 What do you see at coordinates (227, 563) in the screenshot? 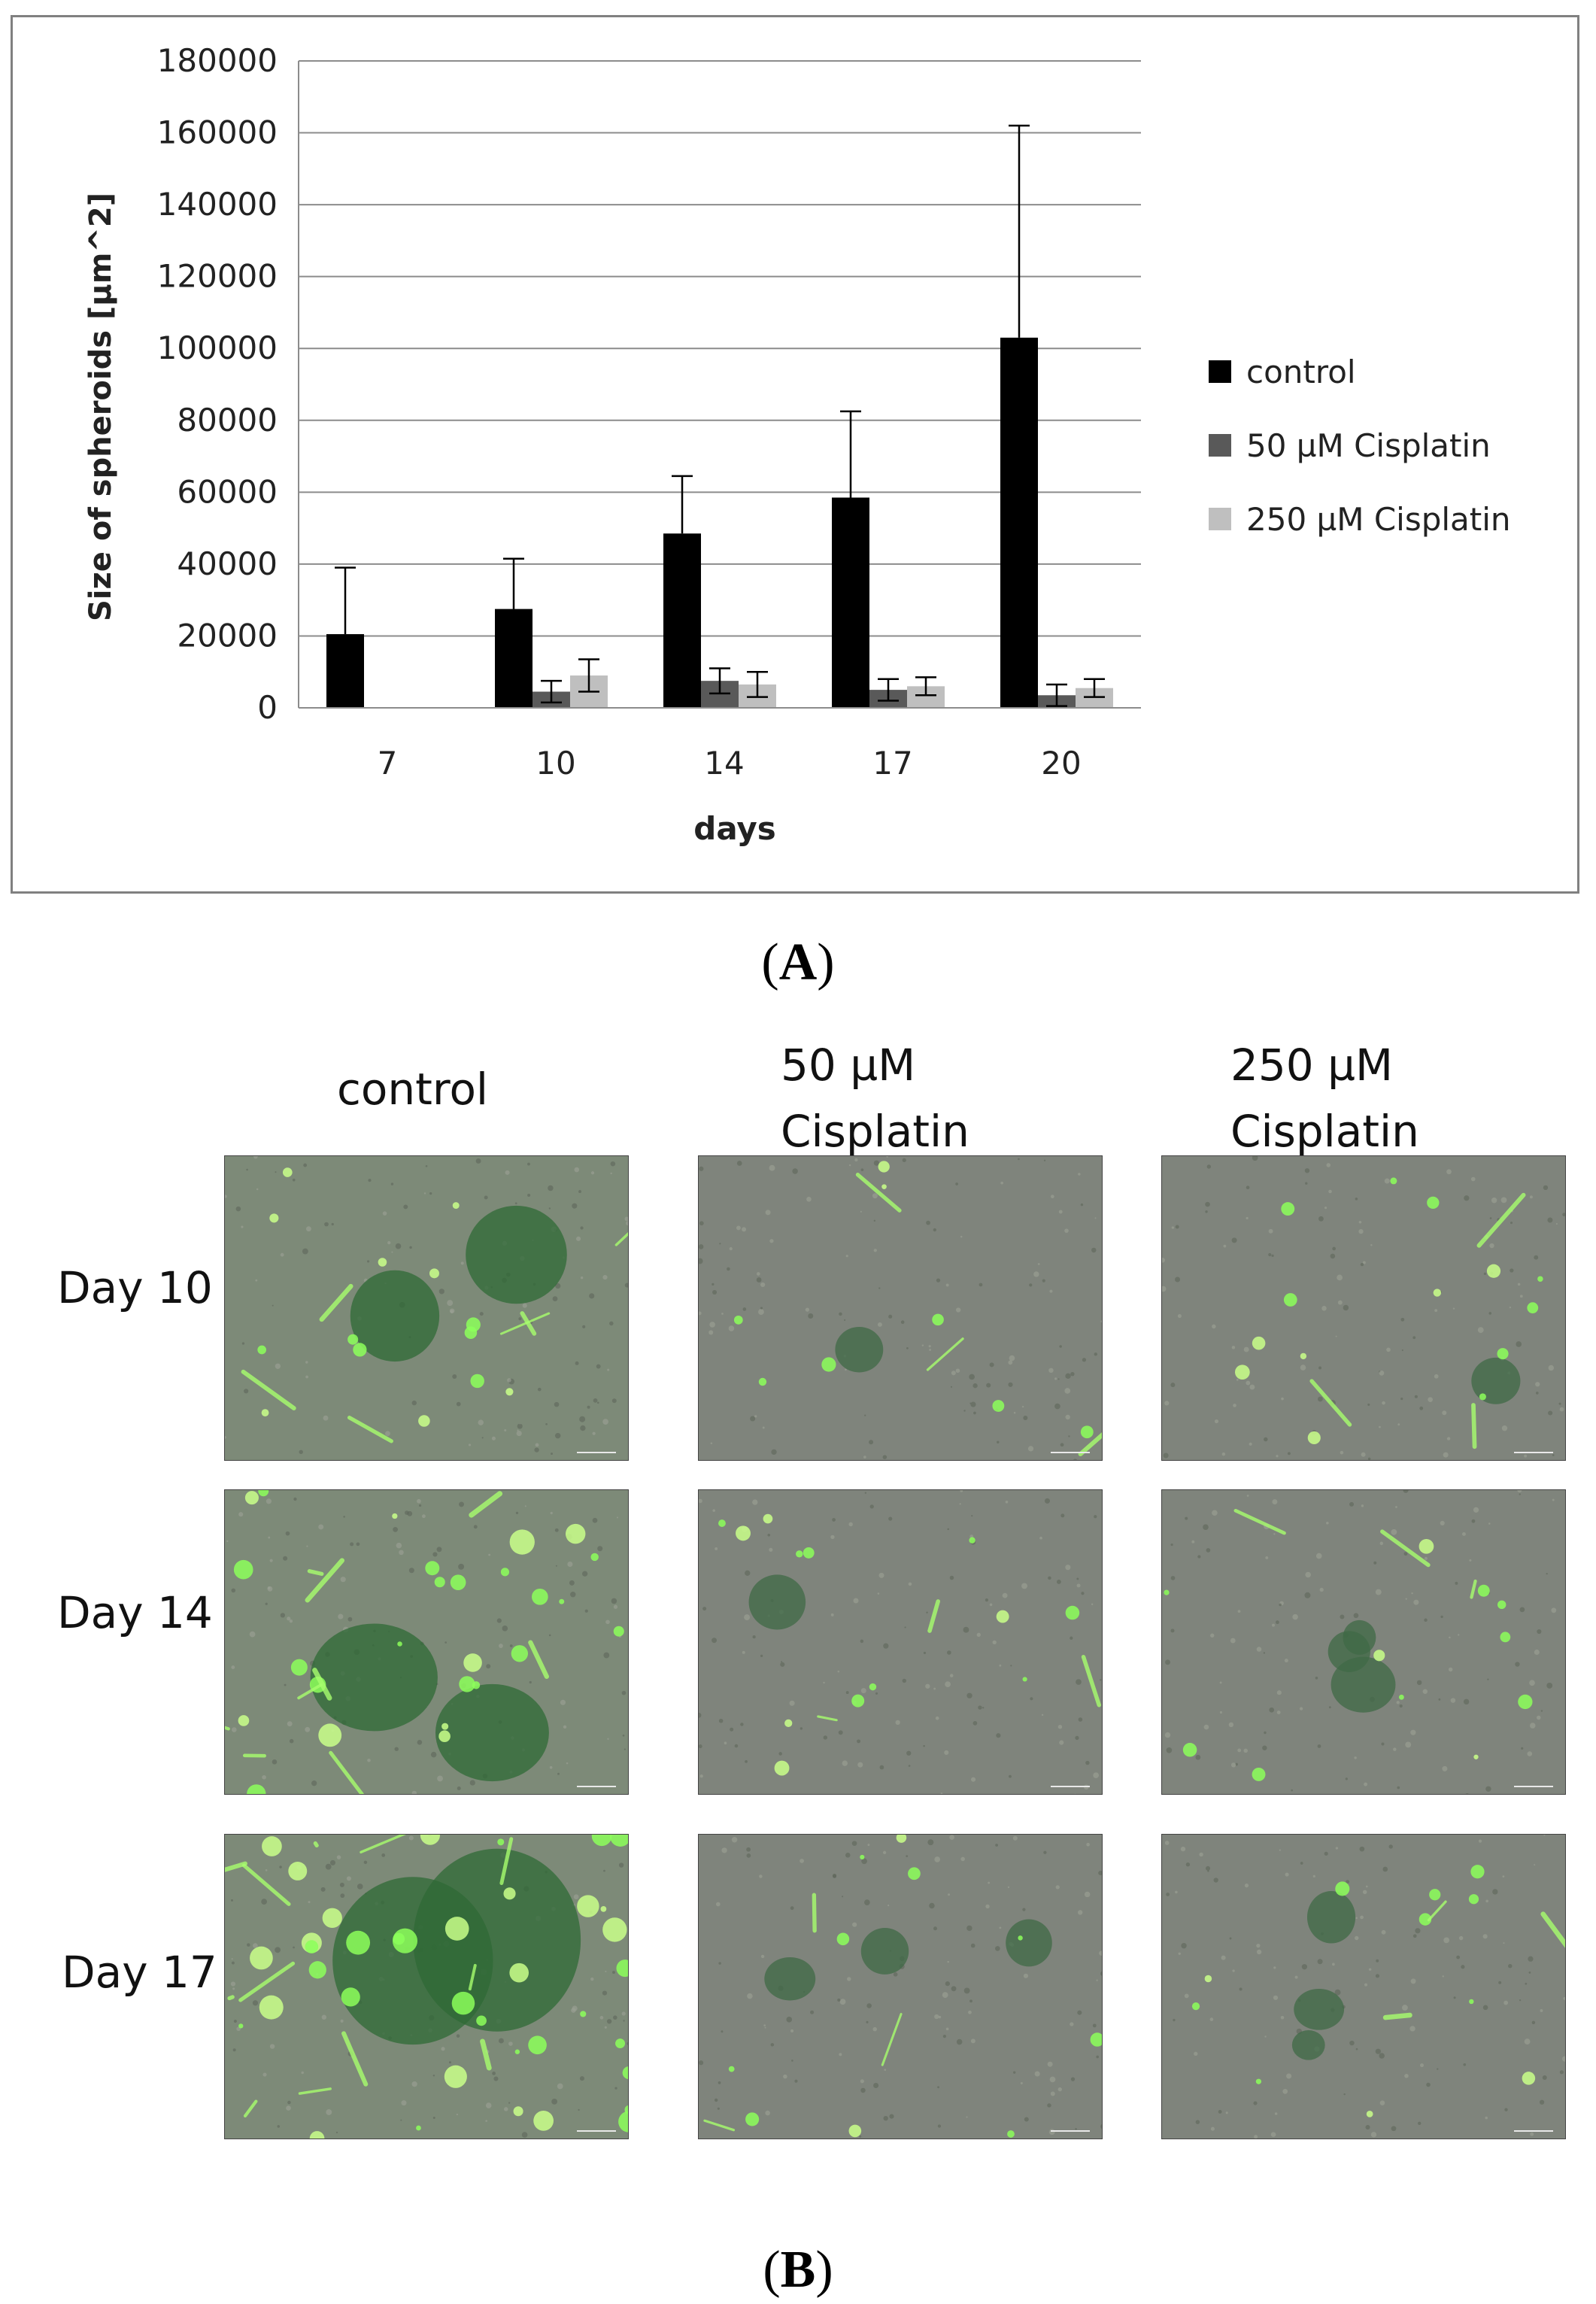
I see `y-tick-label: 40000` at bounding box center [227, 563].